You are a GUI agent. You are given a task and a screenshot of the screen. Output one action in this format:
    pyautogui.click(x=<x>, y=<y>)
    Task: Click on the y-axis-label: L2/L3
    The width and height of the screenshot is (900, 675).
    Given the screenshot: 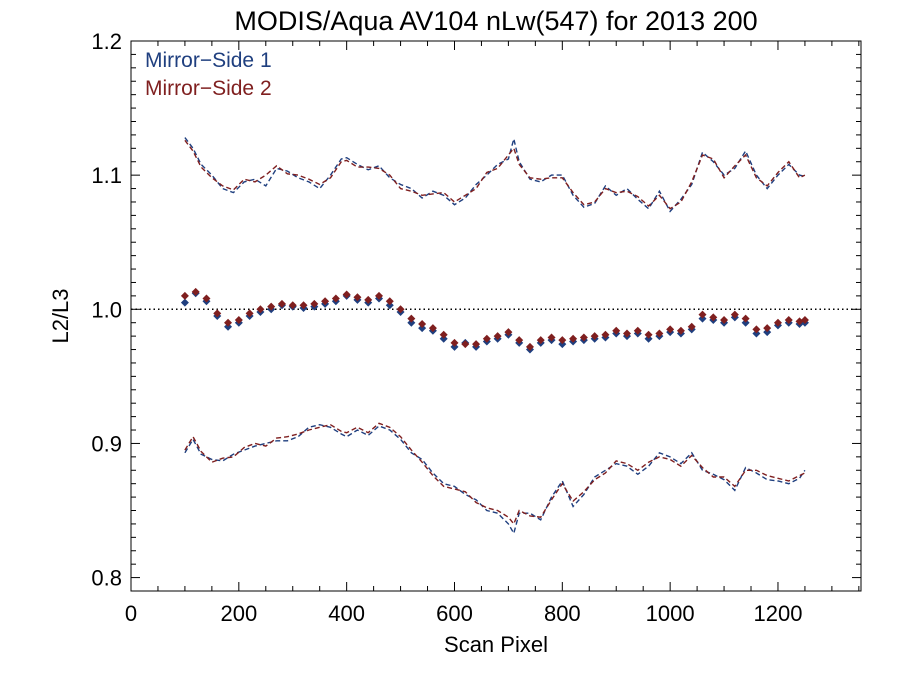 What is the action you would take?
    pyautogui.click(x=60, y=315)
    